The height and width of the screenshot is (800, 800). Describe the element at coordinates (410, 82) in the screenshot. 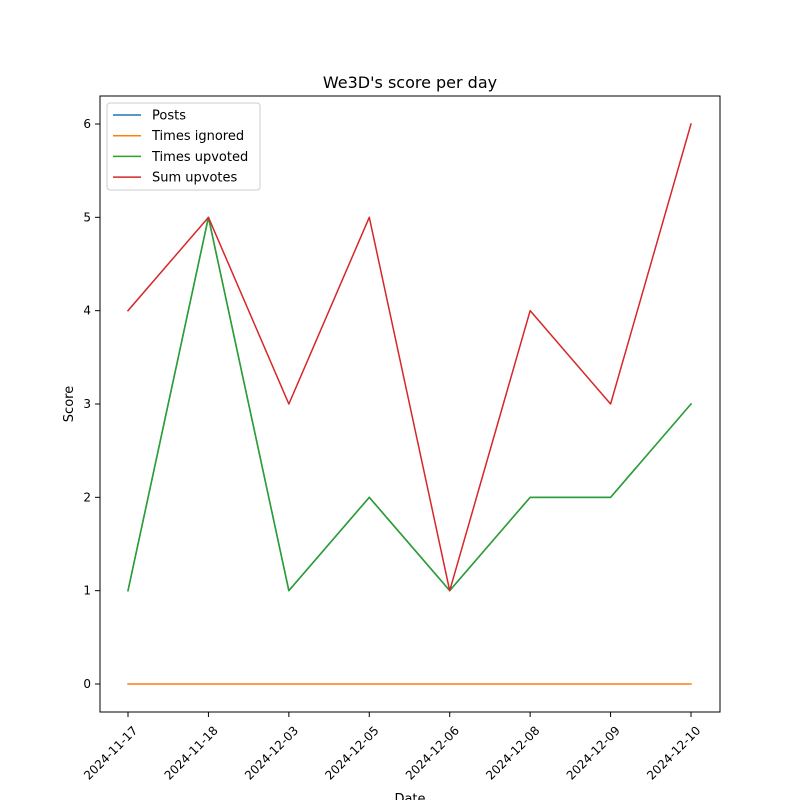

I see `chart-title: We3D's score per day` at that location.